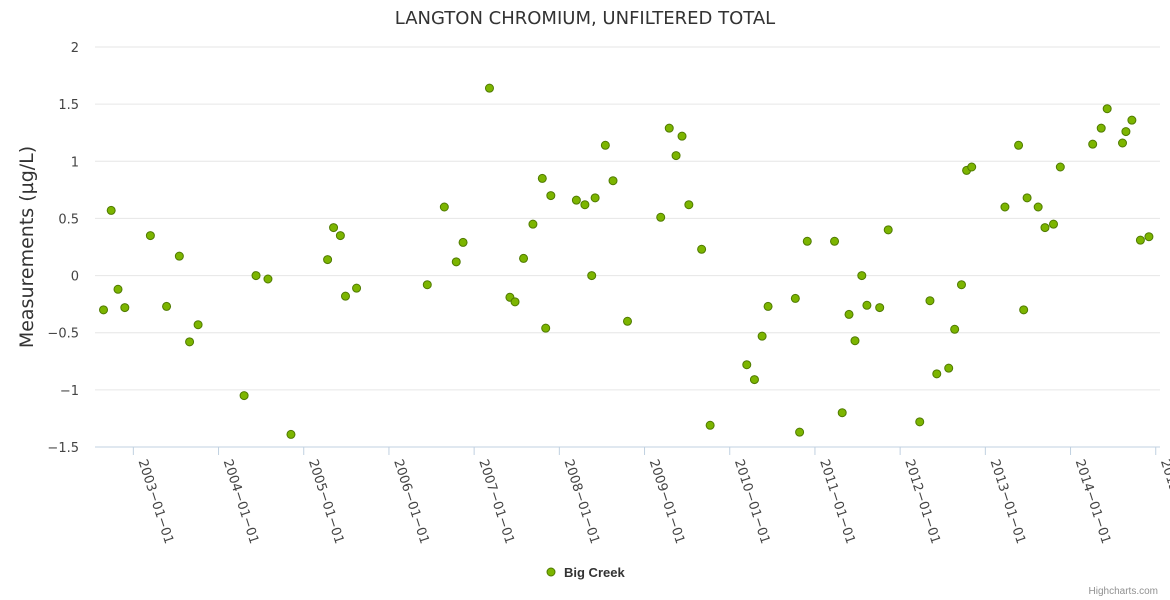  I want to click on y-tick-label: −0.5, so click(63, 334).